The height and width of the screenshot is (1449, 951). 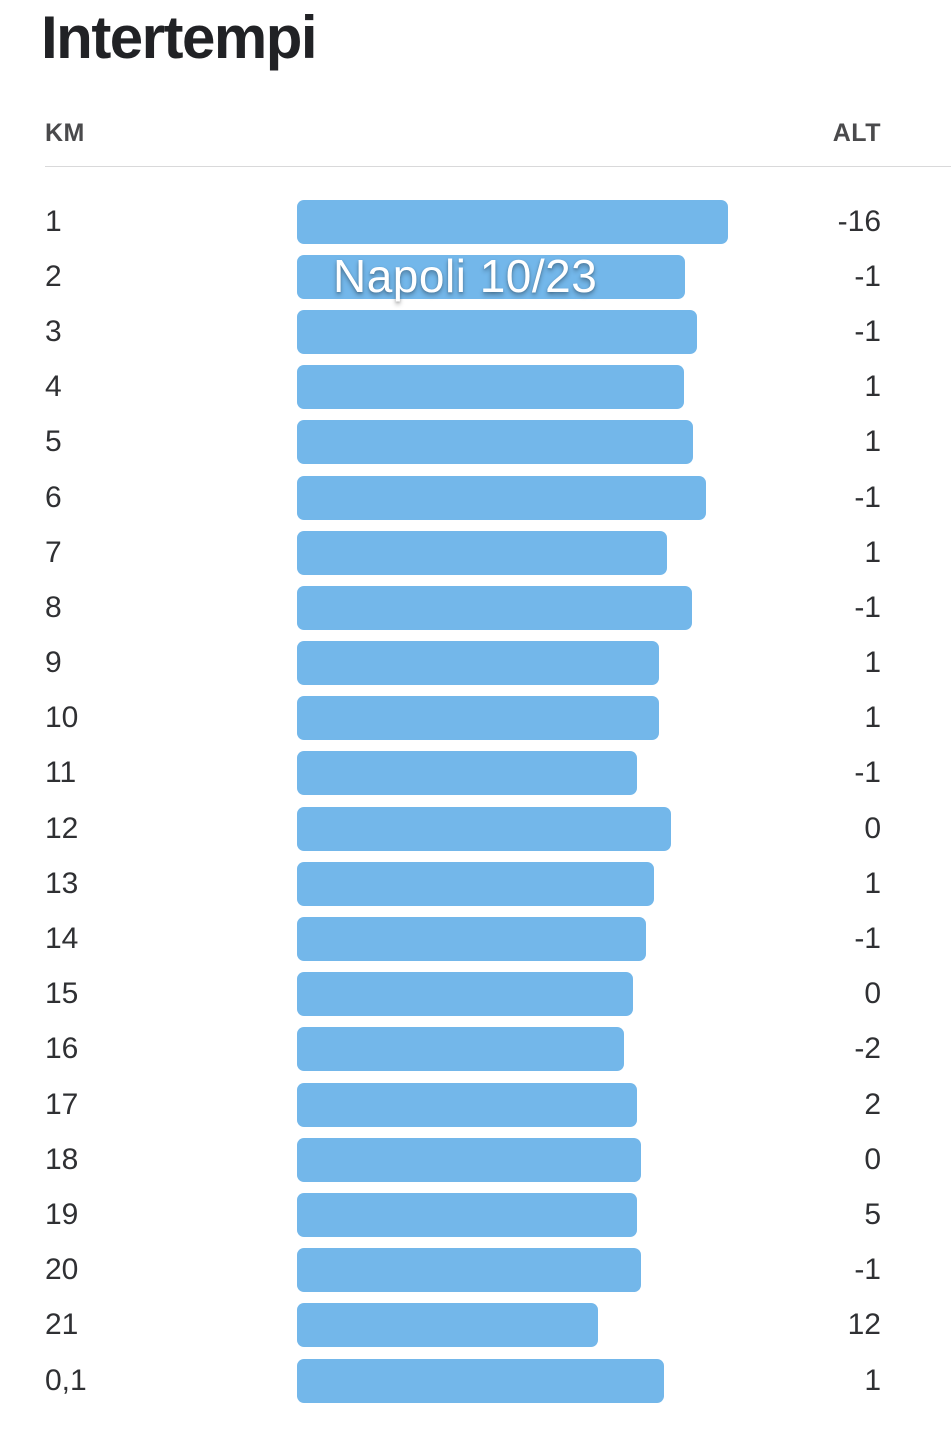 What do you see at coordinates (856, 133) in the screenshot?
I see `column-header-alt: ALT` at bounding box center [856, 133].